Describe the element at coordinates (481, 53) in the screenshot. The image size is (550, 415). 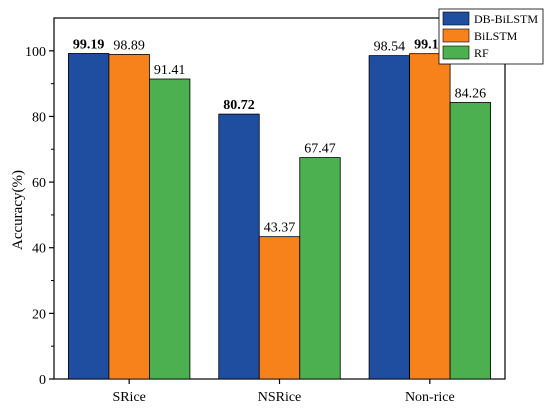
I see `legend-label: RF` at that location.